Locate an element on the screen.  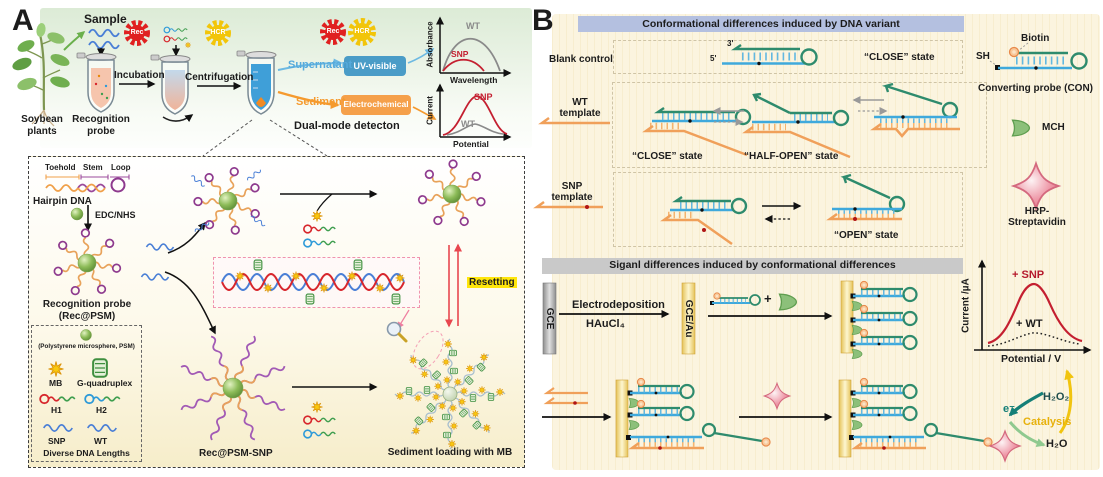
panel-a-helix-box is located at coordinates (316, 282).